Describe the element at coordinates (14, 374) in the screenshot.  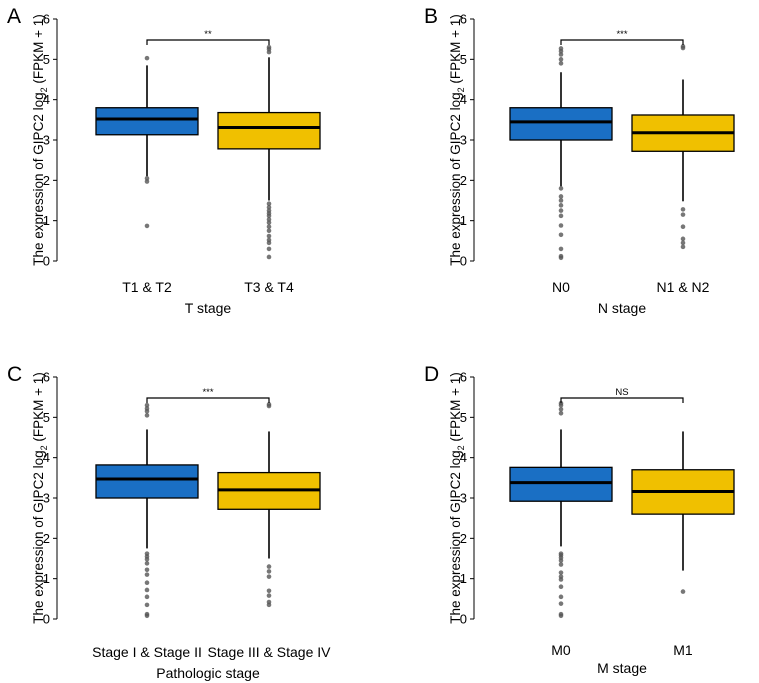
I see `panel-letter: C` at that location.